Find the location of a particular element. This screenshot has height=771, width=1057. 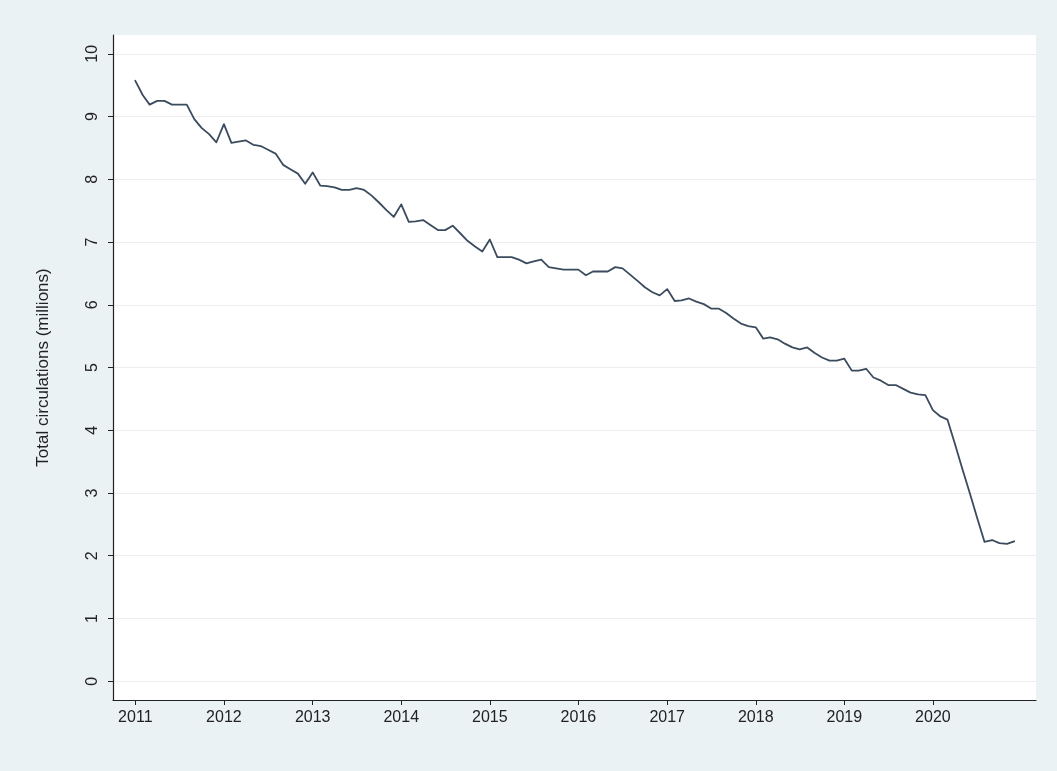

x-tick-label: 2012 is located at coordinates (224, 716).